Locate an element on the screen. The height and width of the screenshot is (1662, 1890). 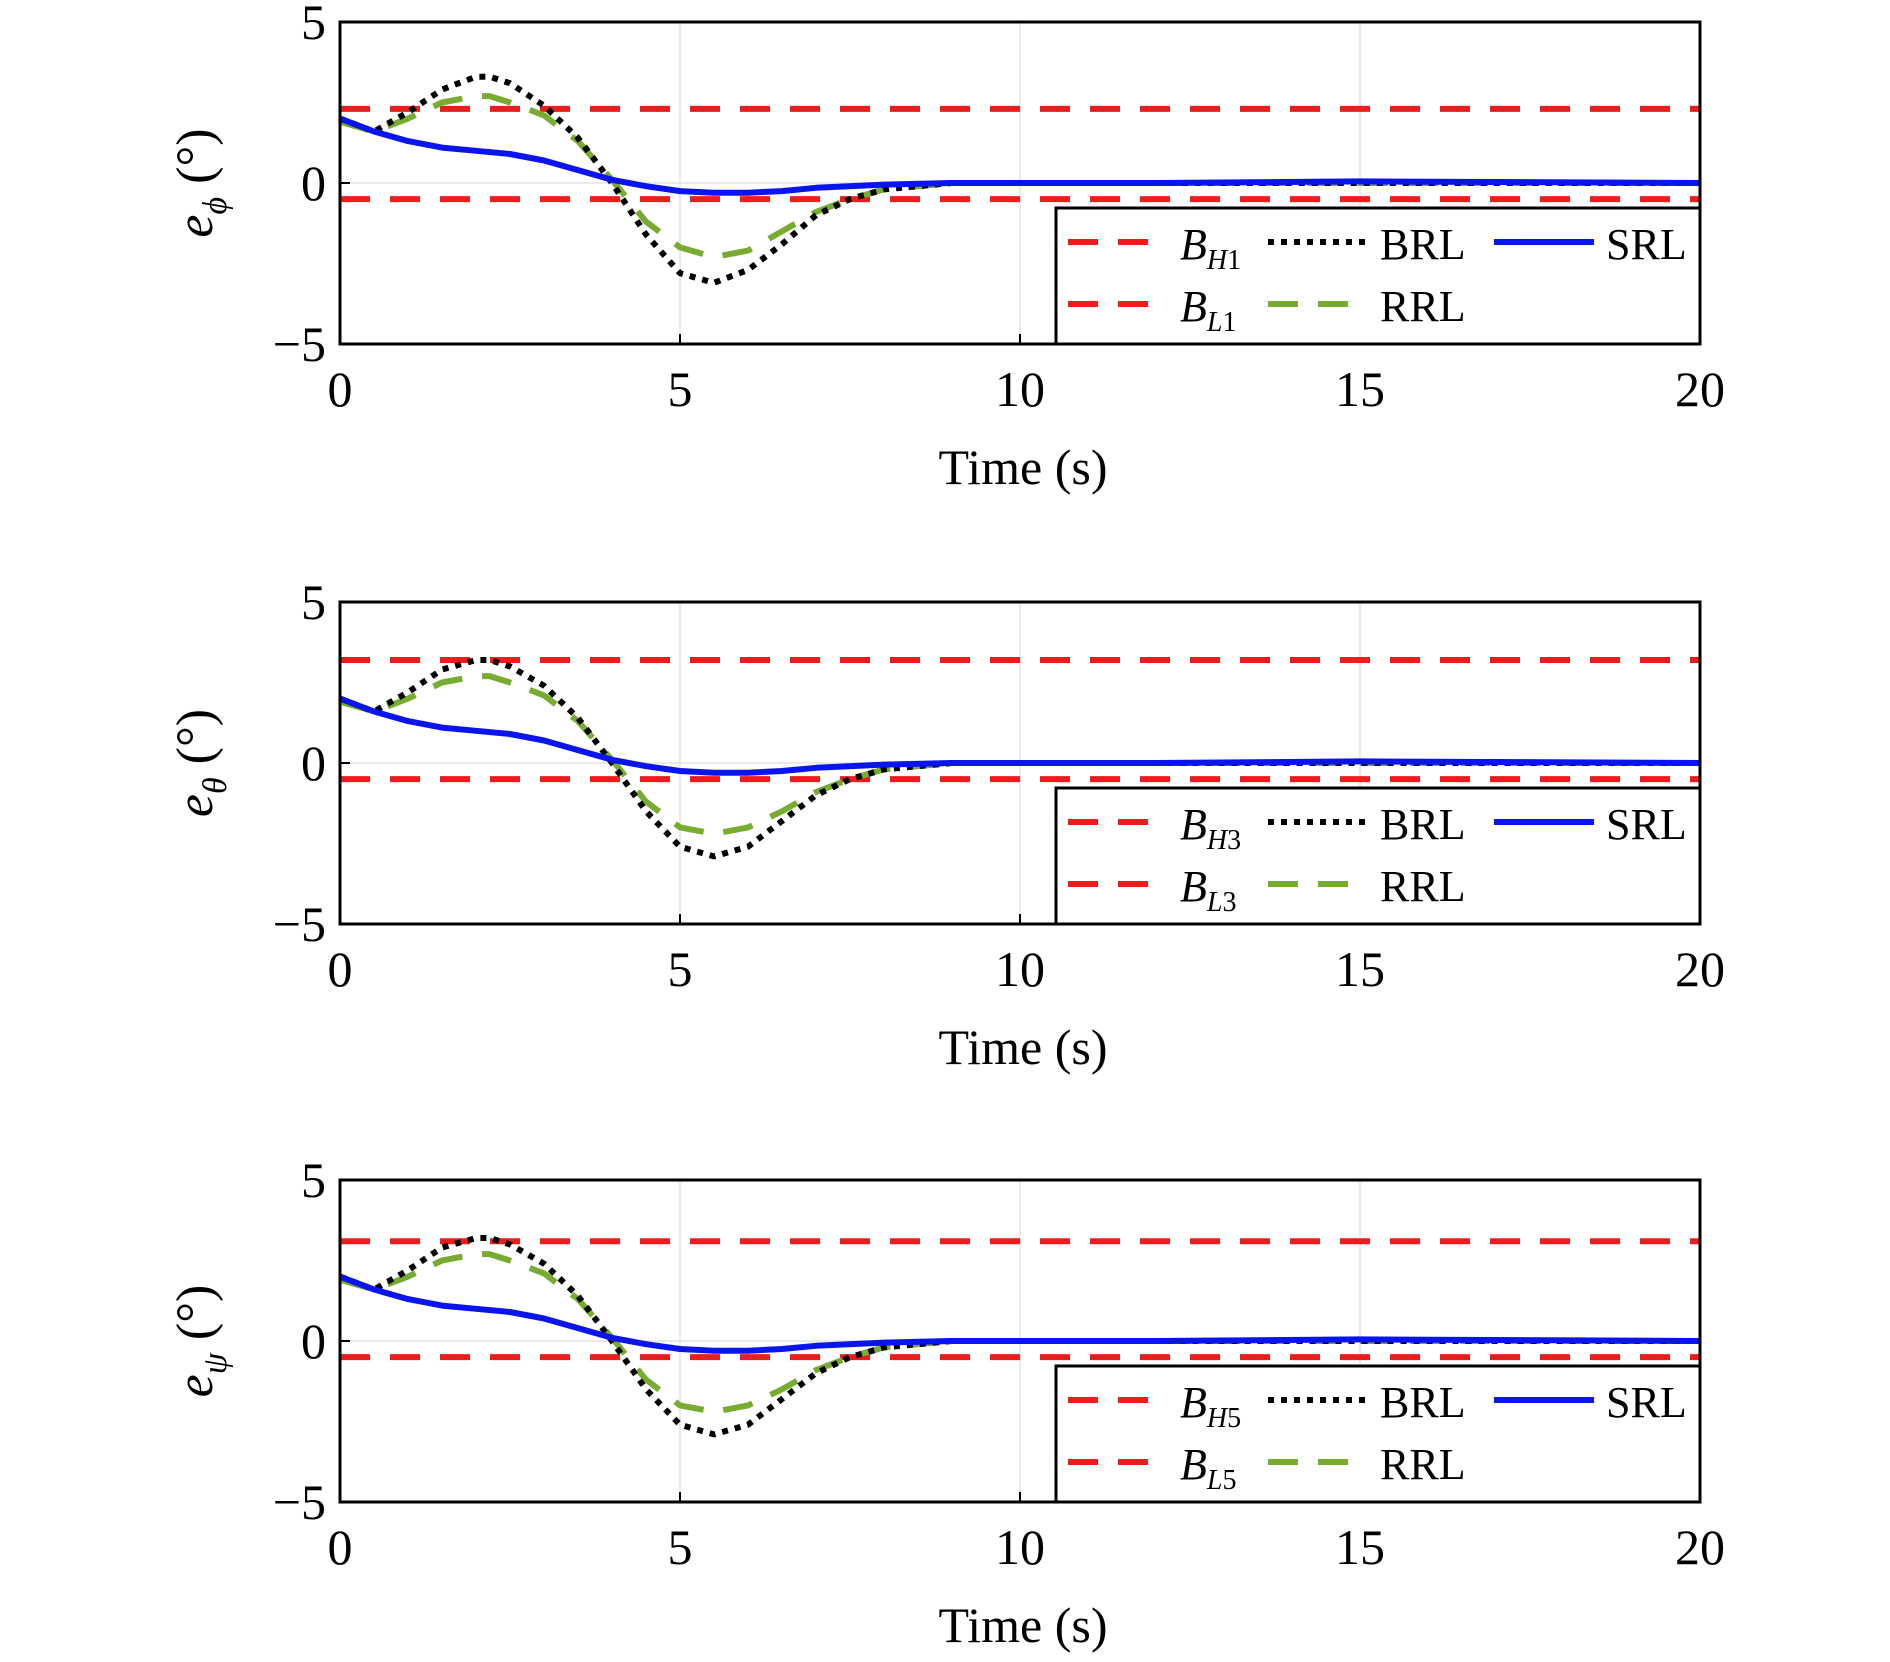
y-axis-title: eϕ (°) is located at coordinates (200, 182).